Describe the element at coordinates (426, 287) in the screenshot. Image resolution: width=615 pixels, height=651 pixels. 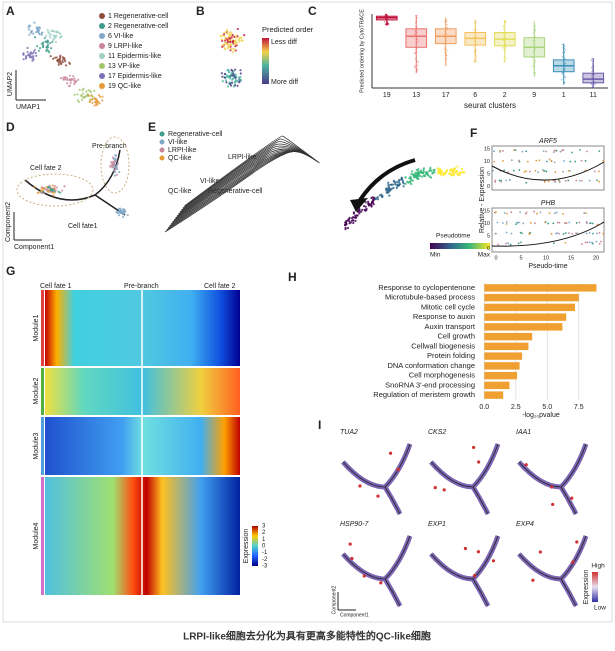
I see `y-tick-label: Response to cyclopentenone` at that location.